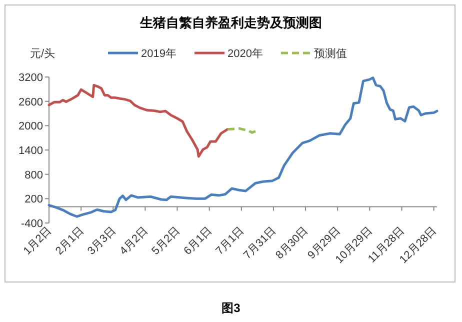 The height and width of the screenshot is (322, 462). I want to click on legend-label: 2020年, so click(245, 54).